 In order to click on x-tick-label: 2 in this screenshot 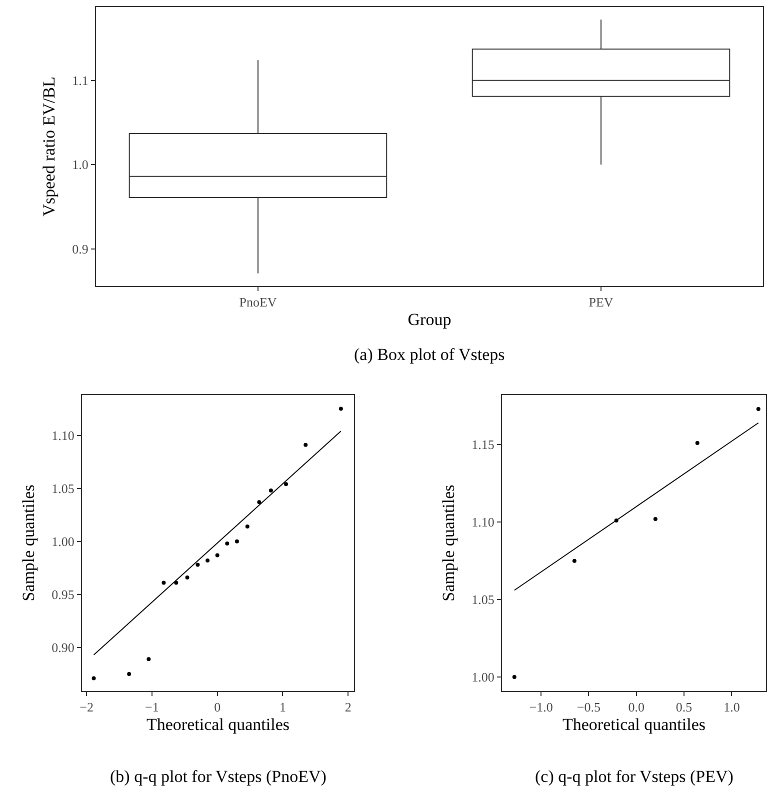, I will do `click(348, 707)`.